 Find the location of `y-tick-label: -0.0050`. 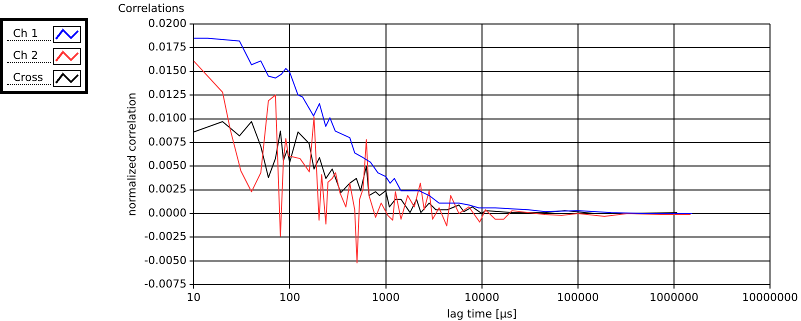

y-tick-label: -0.0050 is located at coordinates (165, 260).